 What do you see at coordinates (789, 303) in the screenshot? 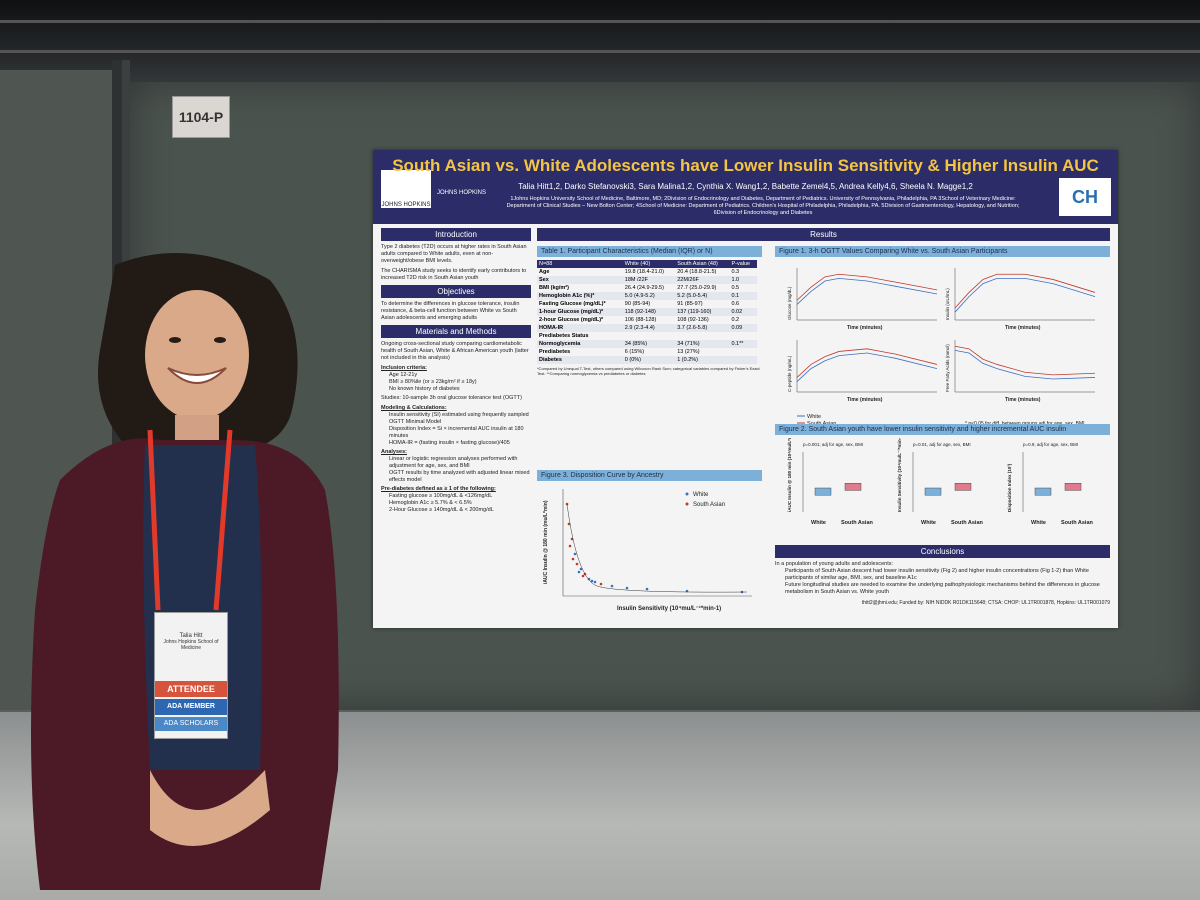
I see `panel-ylabel: Glucose (mg/dL)` at bounding box center [789, 303].